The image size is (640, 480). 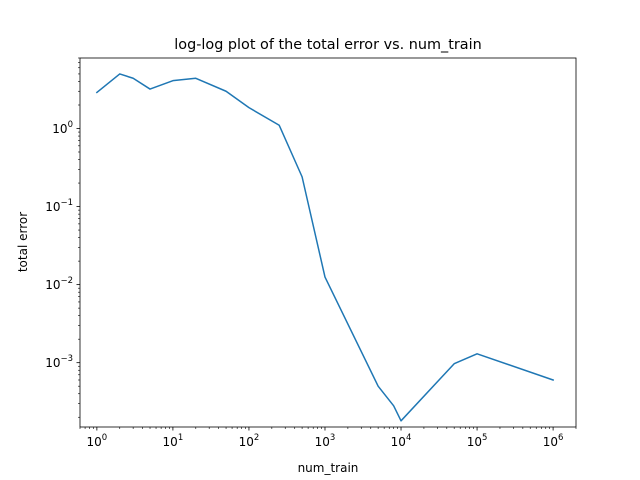 I want to click on y-tick-label: 10⁻¹, so click(x=59, y=206).